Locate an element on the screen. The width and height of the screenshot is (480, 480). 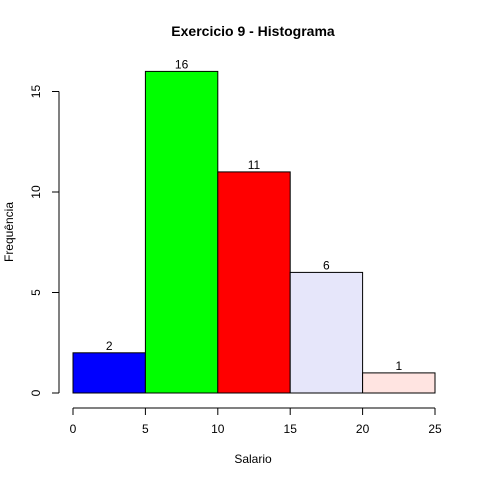
y-axis: 0 5 10 15 is located at coordinates (44, 240).